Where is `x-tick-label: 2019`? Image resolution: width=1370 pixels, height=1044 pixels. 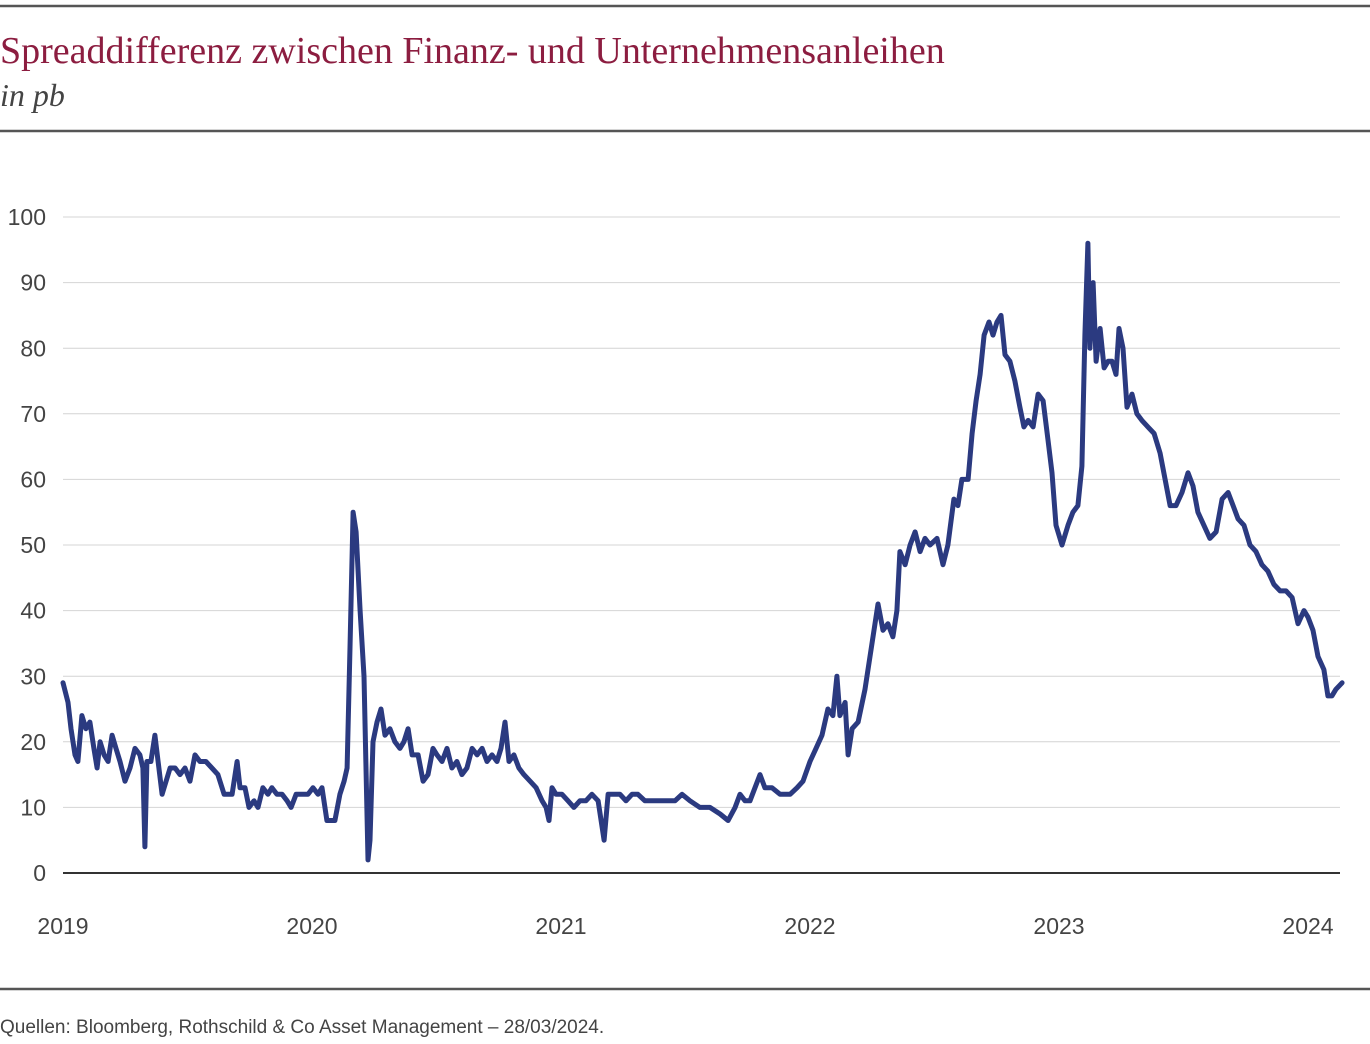 x-tick-label: 2019 is located at coordinates (62, 926).